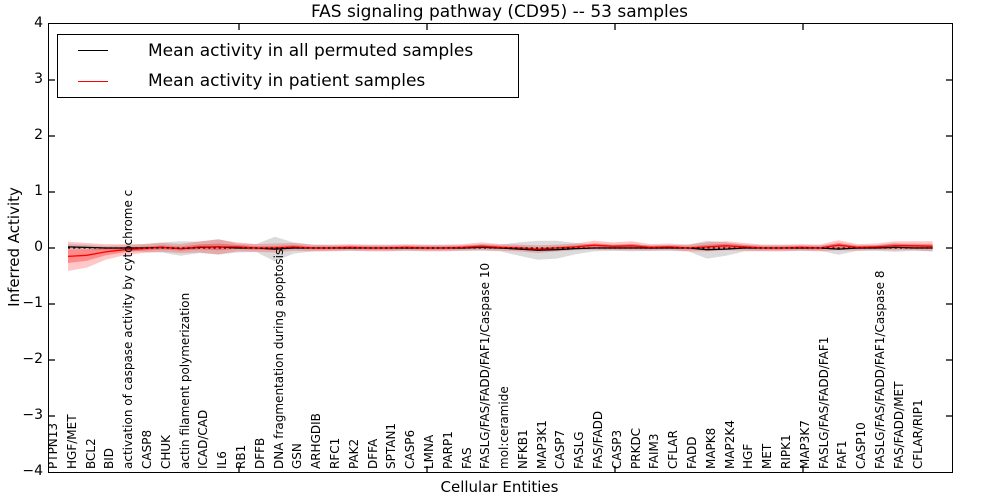 The height and width of the screenshot is (500, 1000). Describe the element at coordinates (38, 23) in the screenshot. I see `y-tick-label: 4` at that location.